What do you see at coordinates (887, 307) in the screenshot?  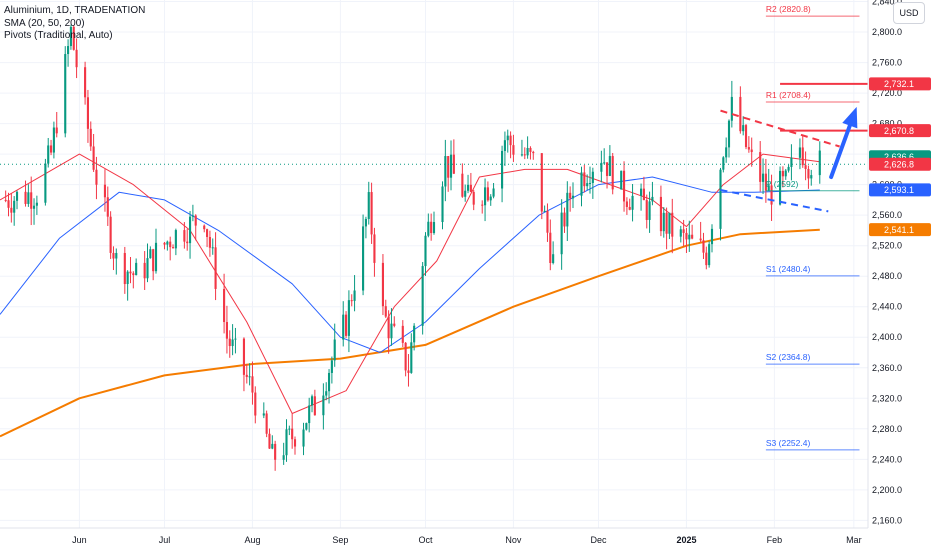 I see `price-tick-label: 2,440.0` at bounding box center [887, 307].